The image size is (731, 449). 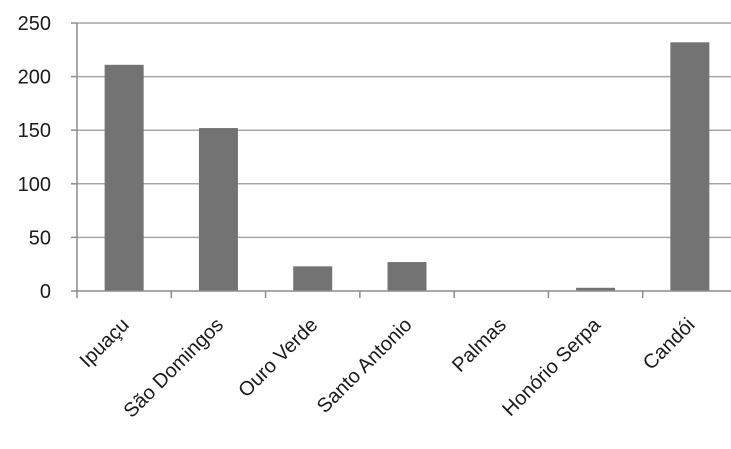 I want to click on y-tick-label: 50, so click(x=40, y=238).